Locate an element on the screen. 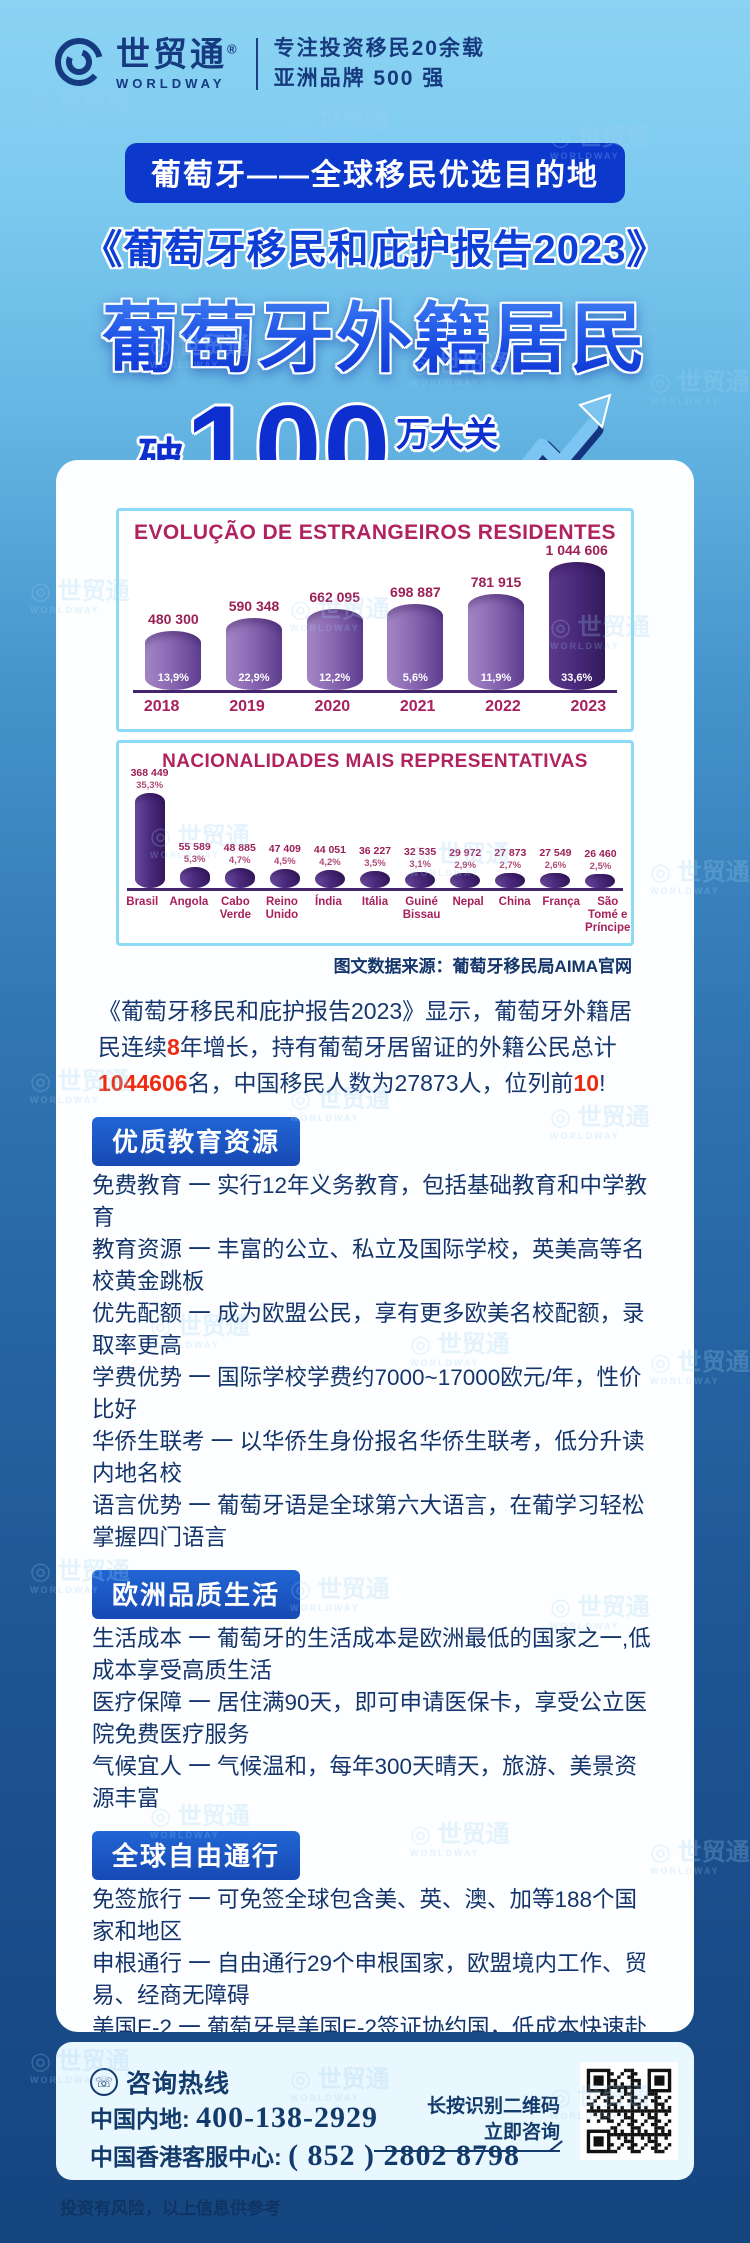 This screenshot has height=2243, width=750. chart1-category-label: 2019 is located at coordinates (247, 706).